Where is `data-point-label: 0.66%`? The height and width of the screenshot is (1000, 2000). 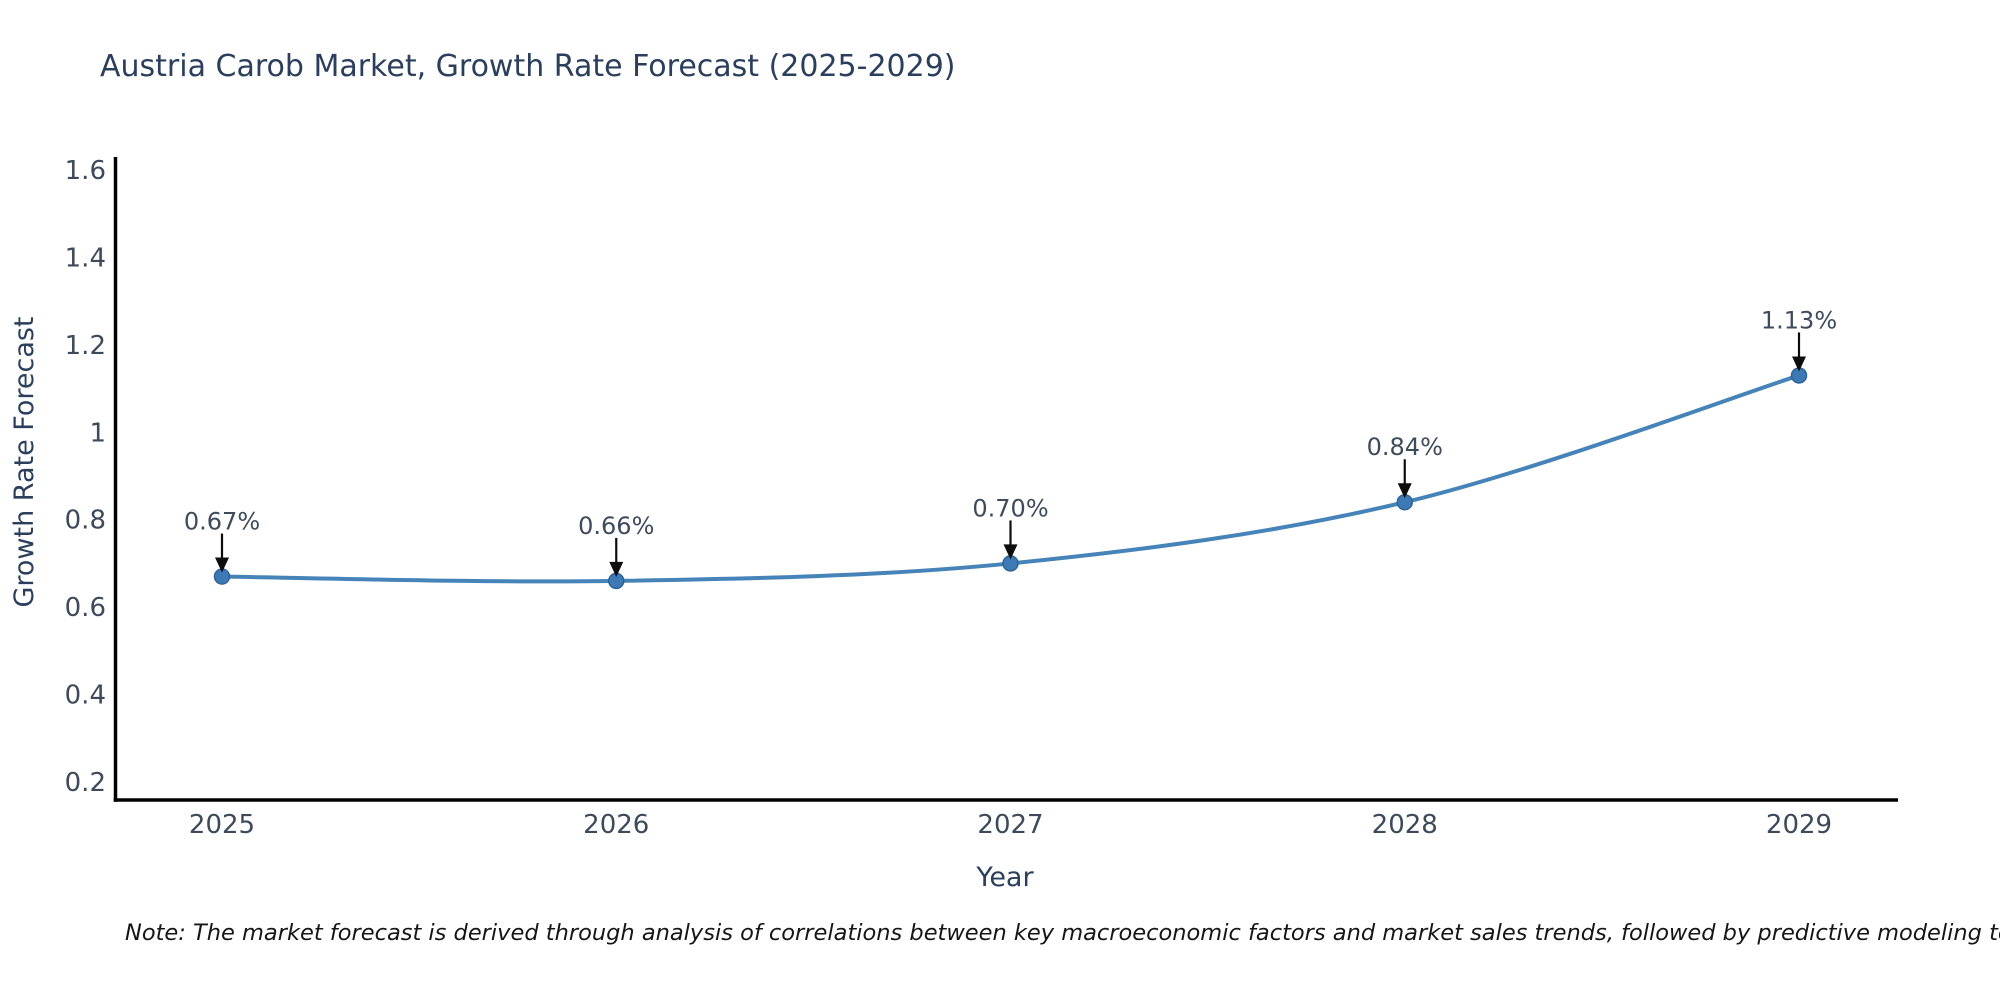 data-point-label: 0.66% is located at coordinates (616, 526).